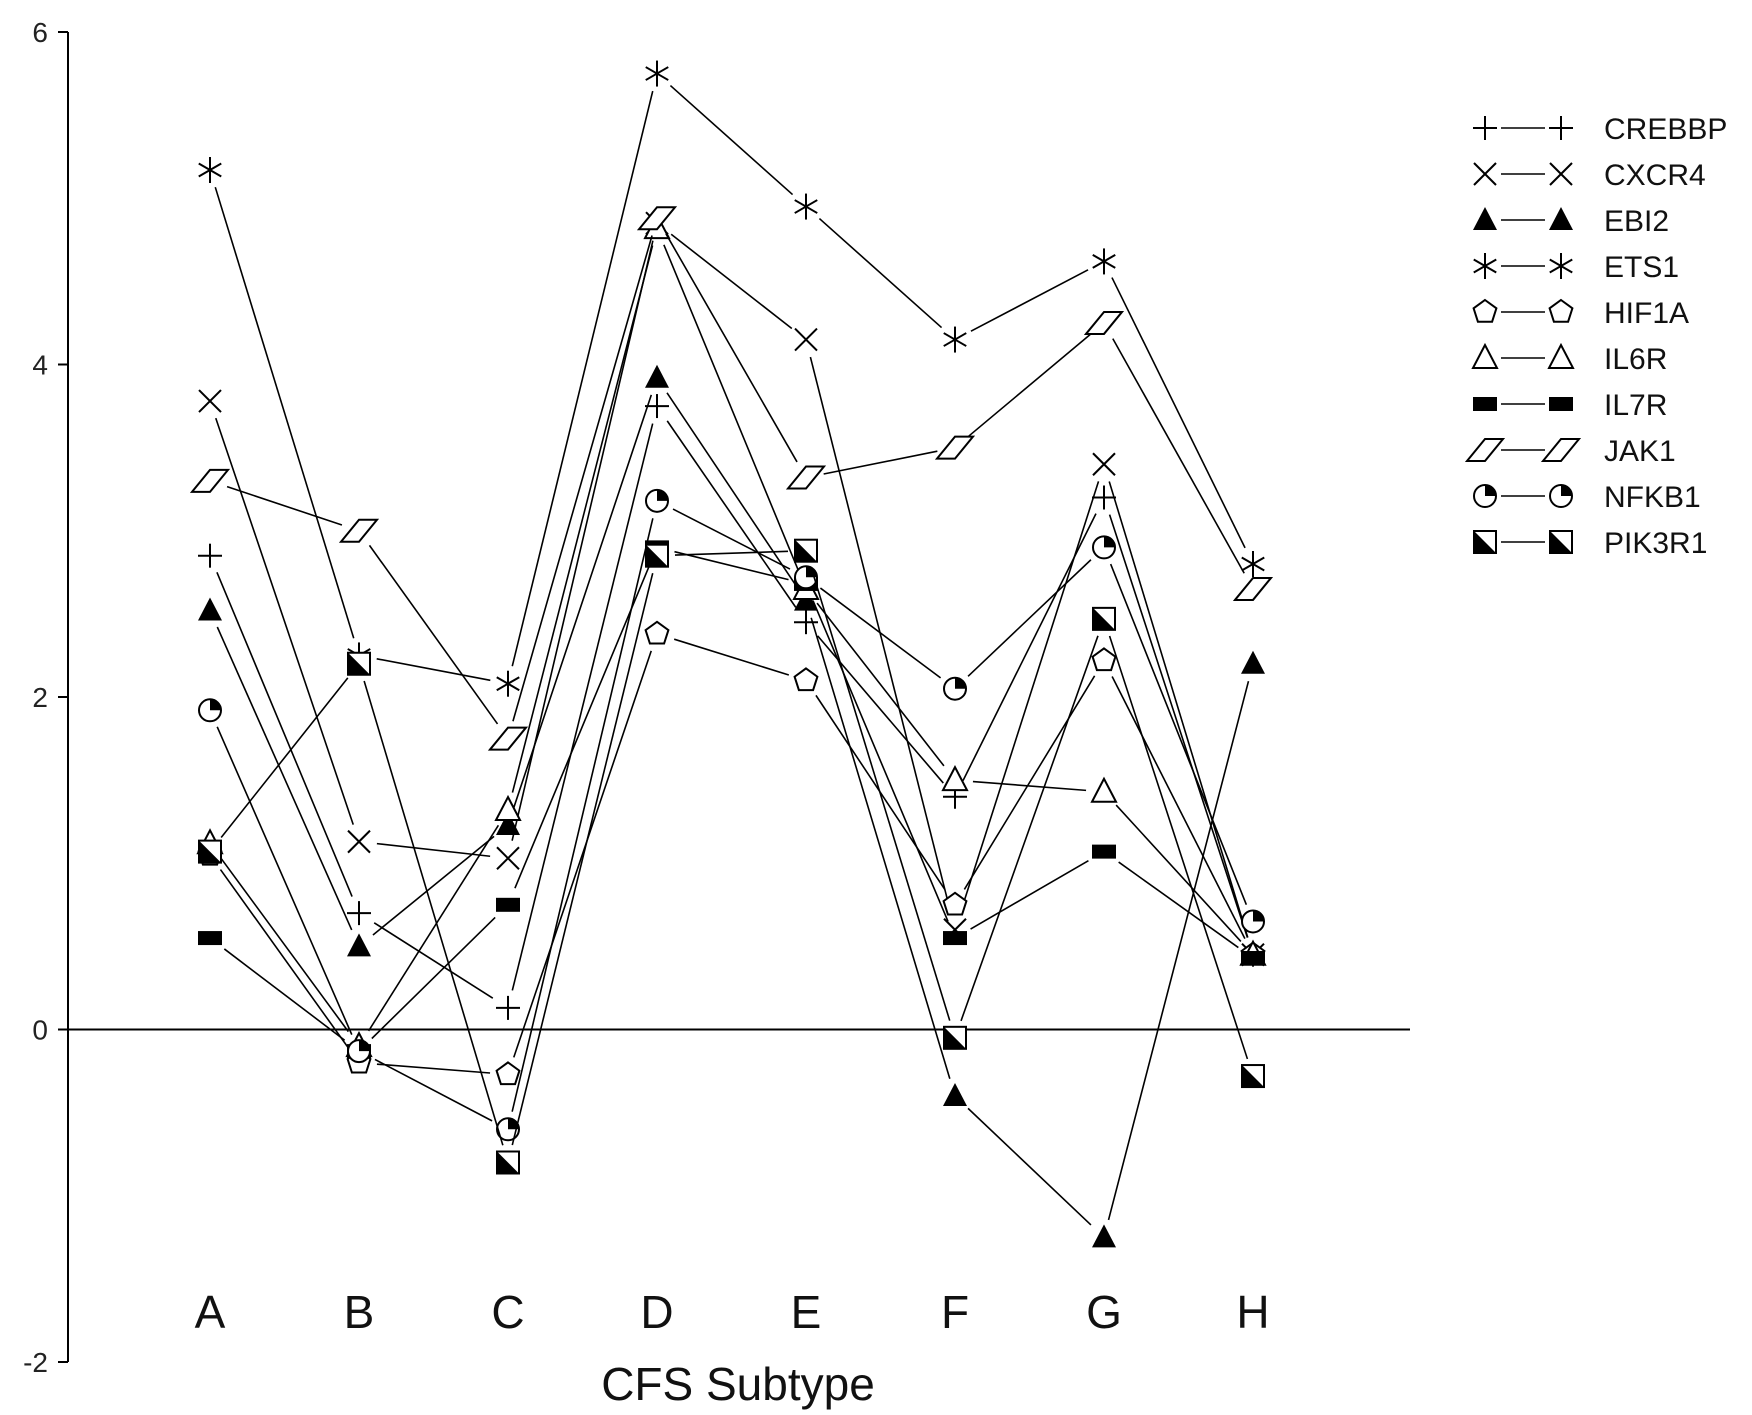 This screenshot has height=1415, width=1752. I want to click on y-tick-label: 4, so click(40, 365).